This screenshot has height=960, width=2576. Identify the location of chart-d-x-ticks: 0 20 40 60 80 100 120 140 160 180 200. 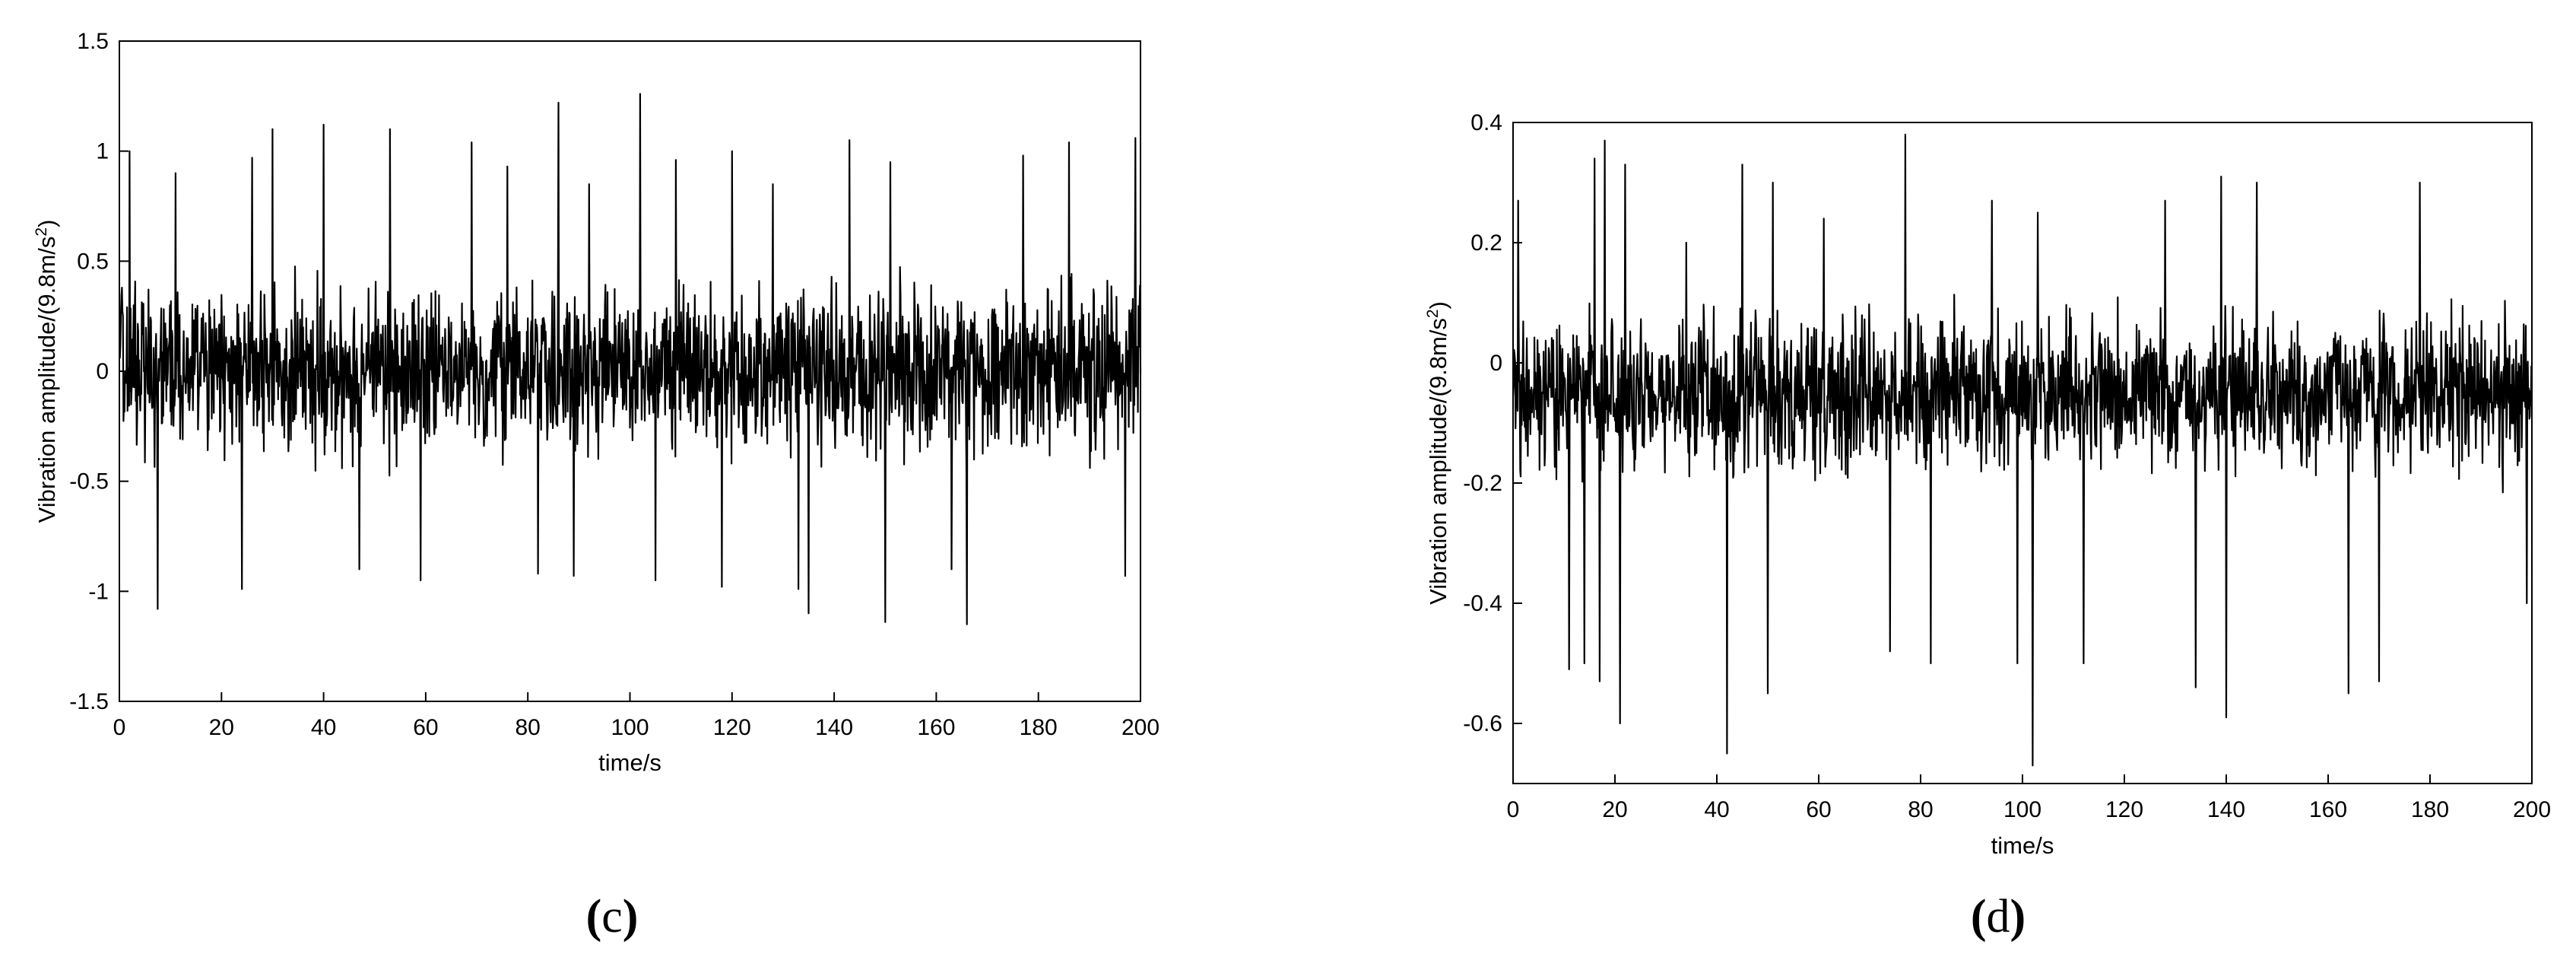
(2029, 798).